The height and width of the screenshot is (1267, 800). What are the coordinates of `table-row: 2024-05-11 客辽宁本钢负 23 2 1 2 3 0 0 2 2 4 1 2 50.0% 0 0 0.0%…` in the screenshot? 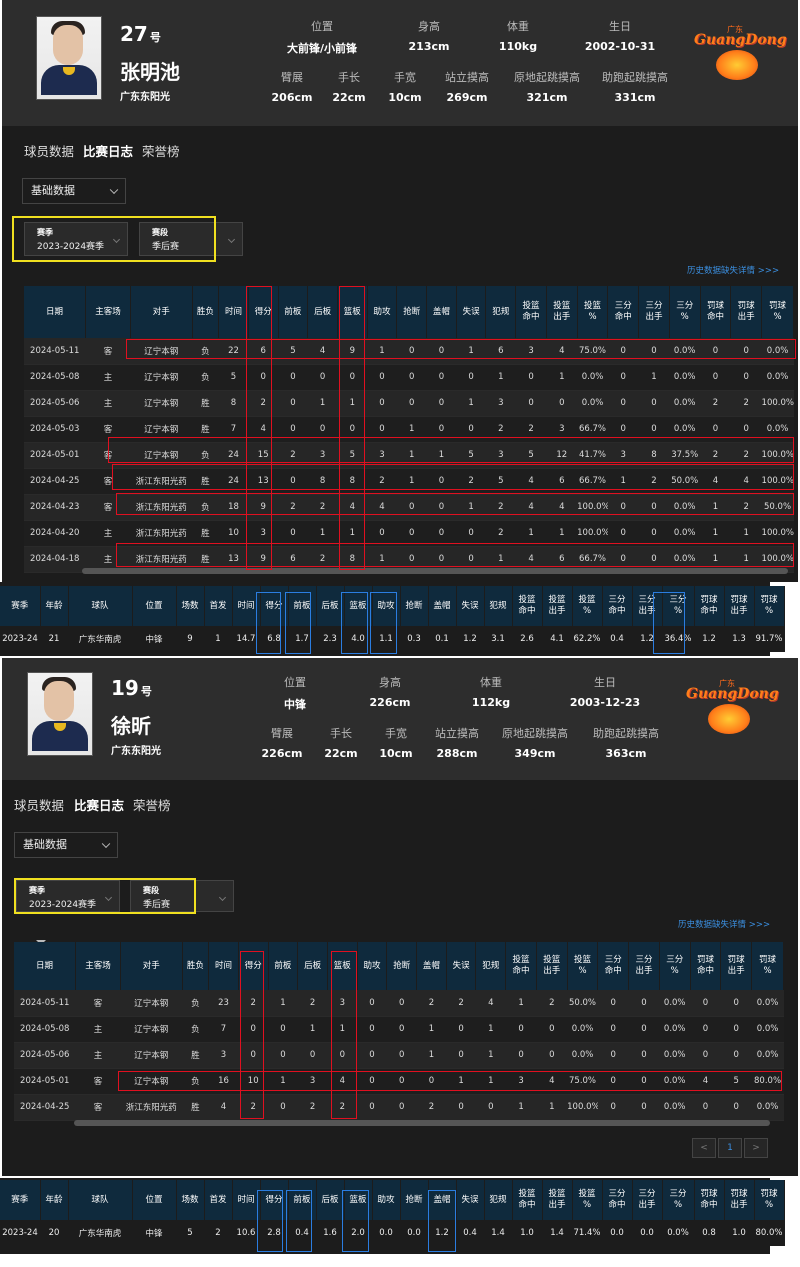 It's located at (399, 1003).